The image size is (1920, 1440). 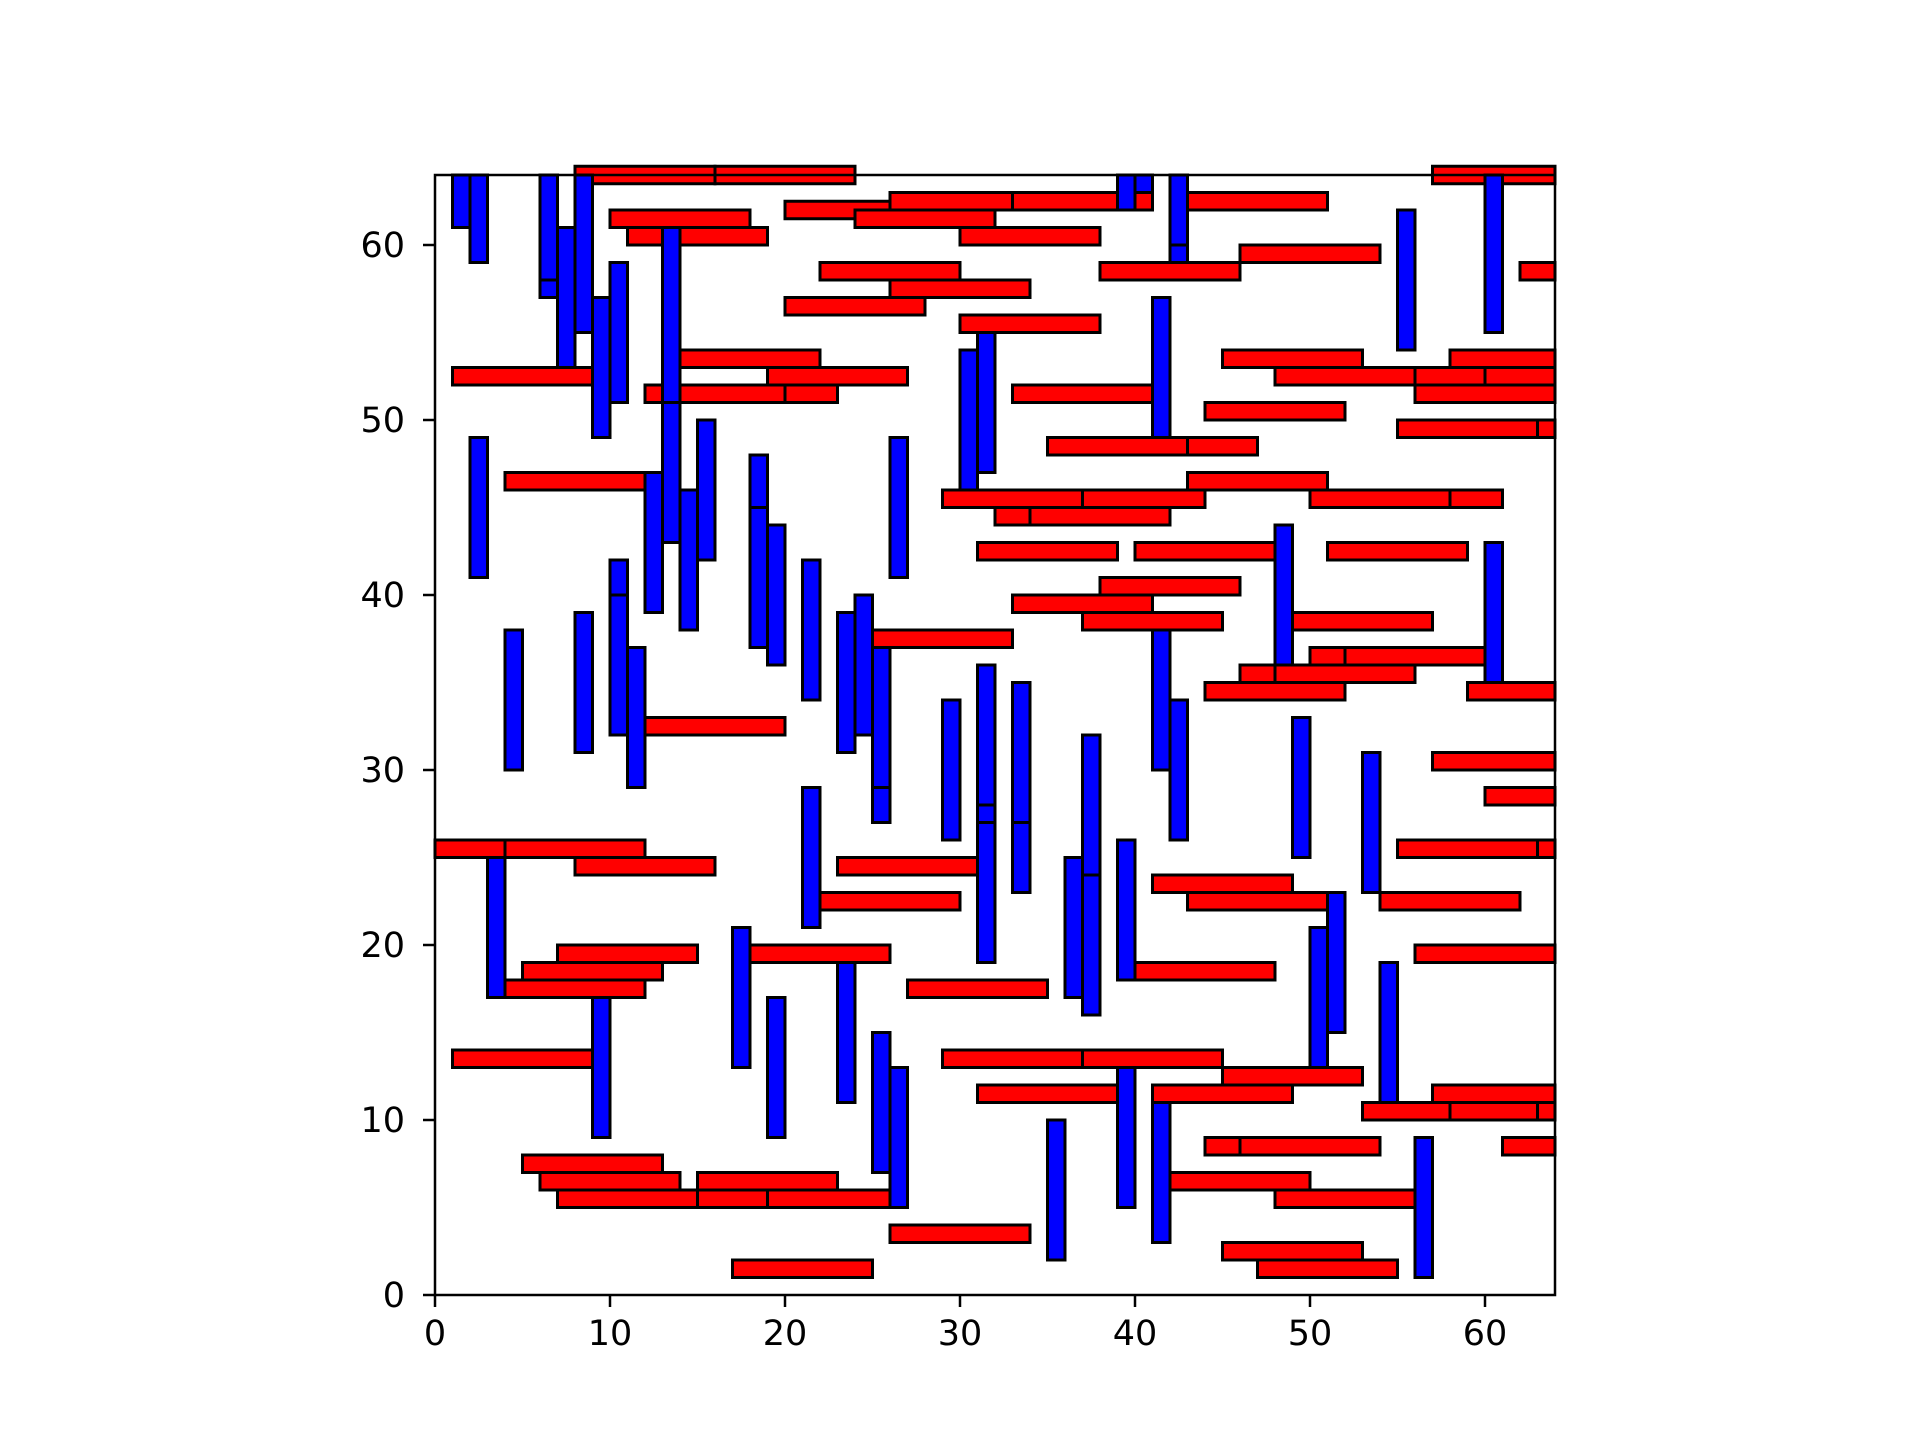 I want to click on x-tick: 60, so click(x=1485, y=1324).